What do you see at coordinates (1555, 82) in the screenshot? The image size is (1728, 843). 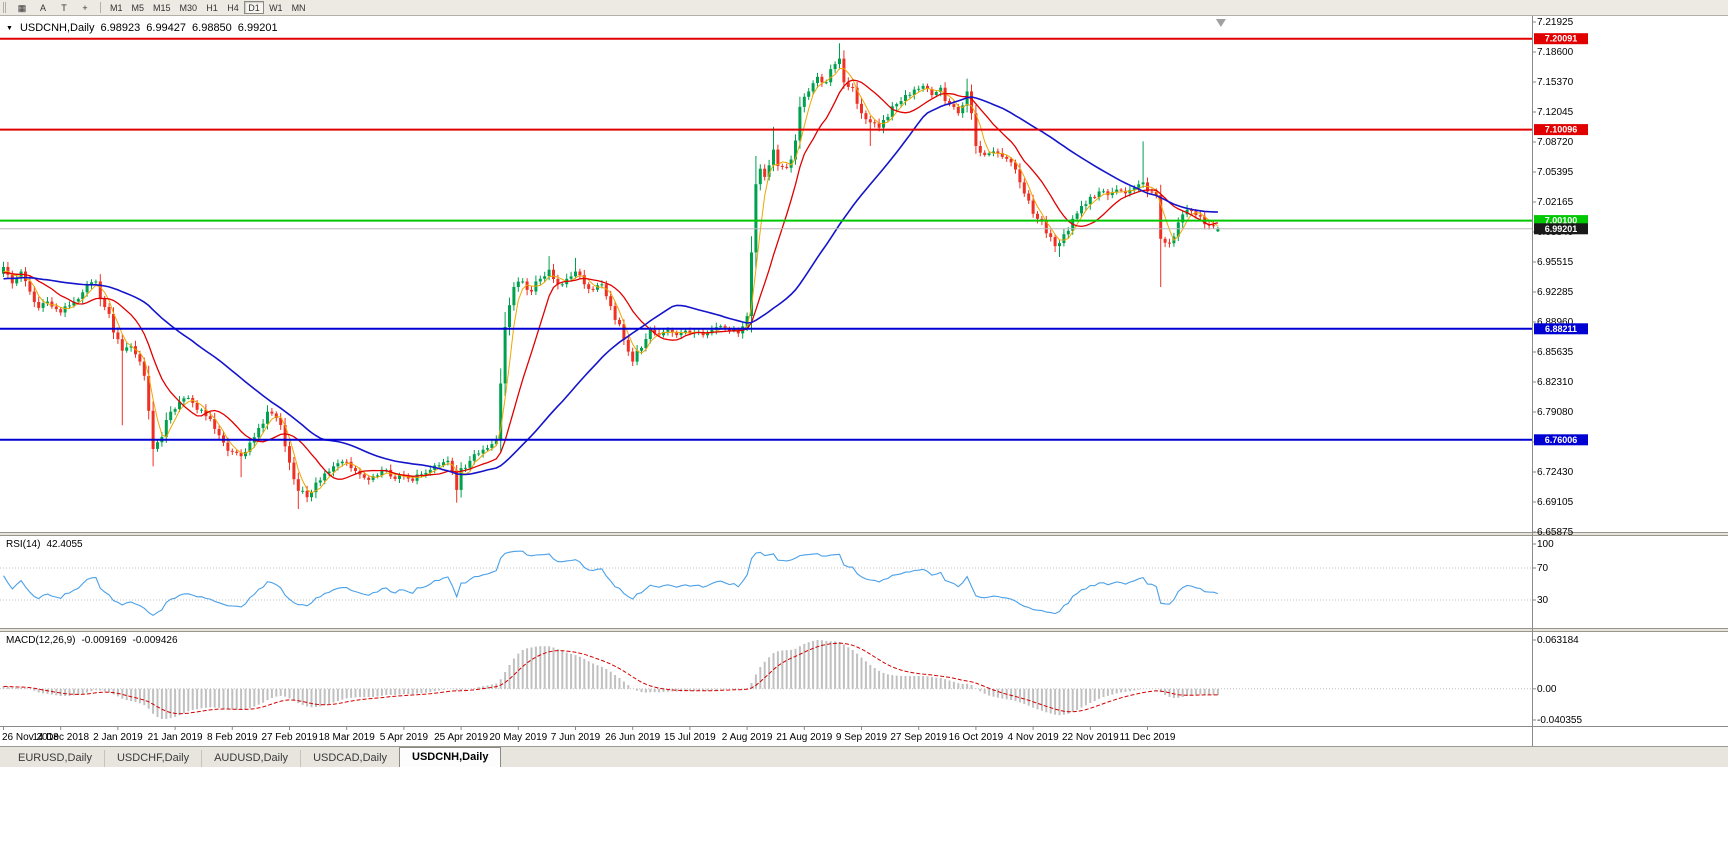 I see `price-axis-label: 7.15370` at bounding box center [1555, 82].